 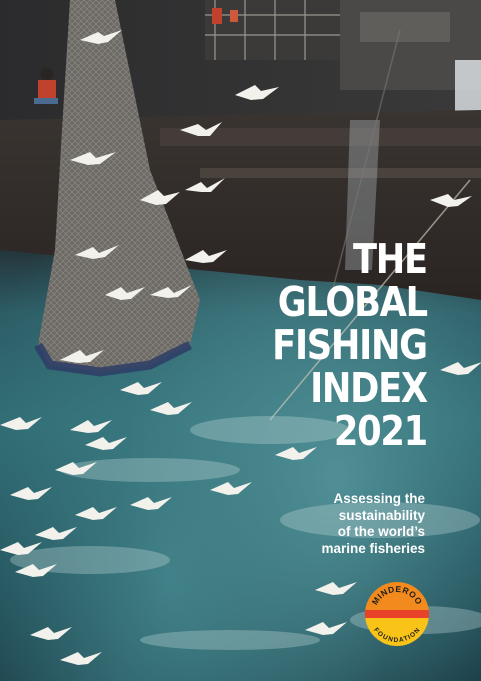 What do you see at coordinates (225, 16) in the screenshot?
I see `crew-figure` at bounding box center [225, 16].